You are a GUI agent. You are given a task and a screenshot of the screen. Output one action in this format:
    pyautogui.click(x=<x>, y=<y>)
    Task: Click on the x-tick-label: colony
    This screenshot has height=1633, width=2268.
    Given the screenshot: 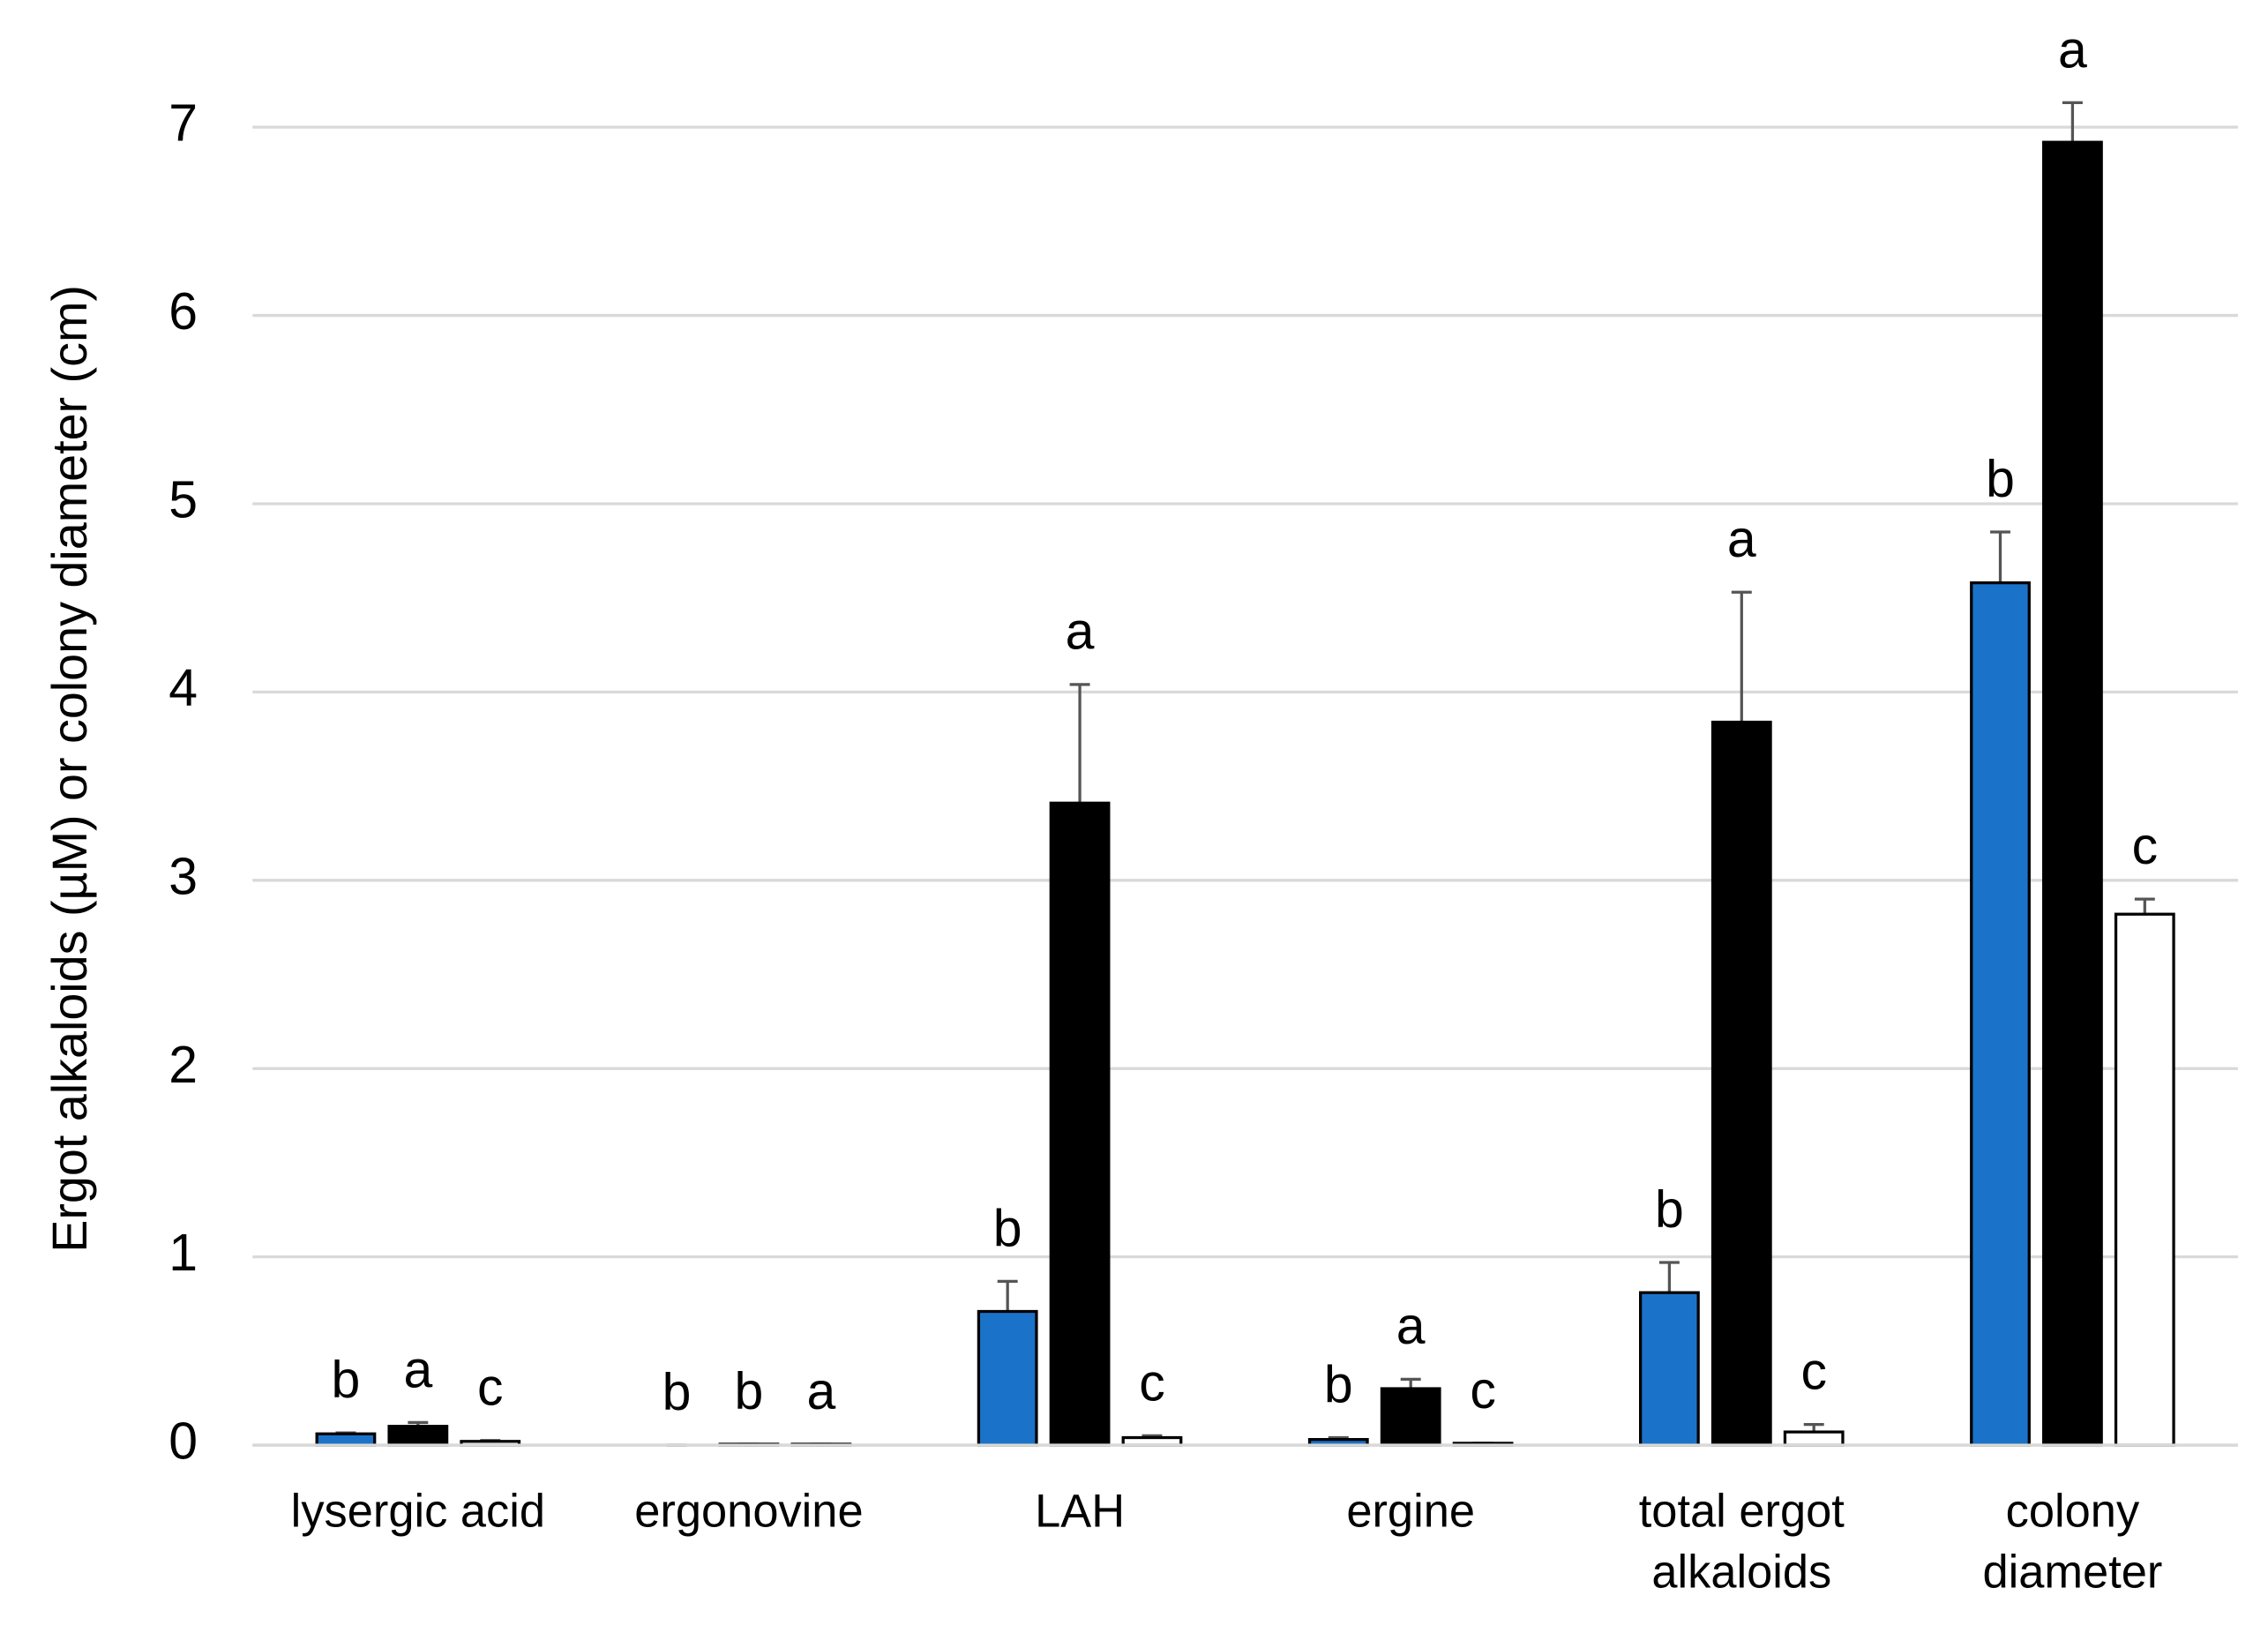 What is the action you would take?
    pyautogui.click(x=2073, y=1513)
    